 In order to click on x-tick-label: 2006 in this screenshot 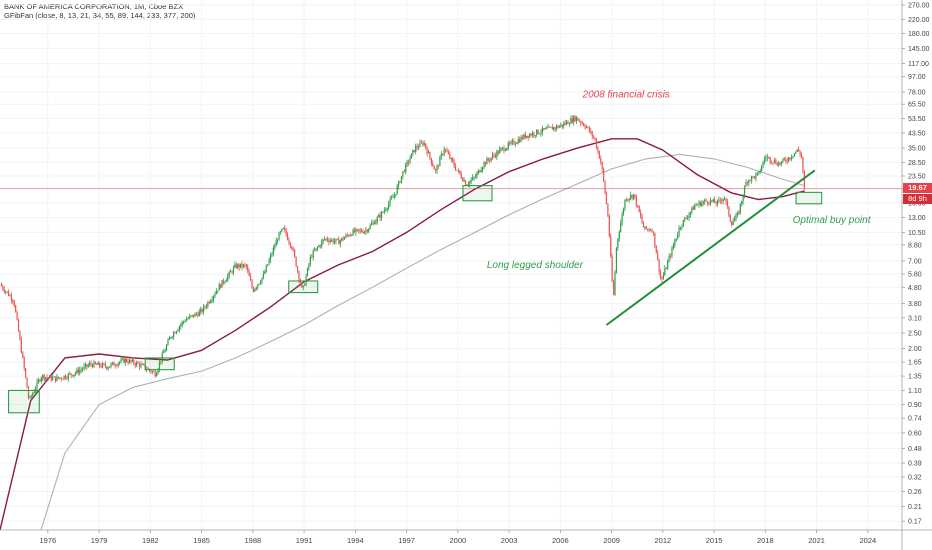, I will do `click(560, 540)`.